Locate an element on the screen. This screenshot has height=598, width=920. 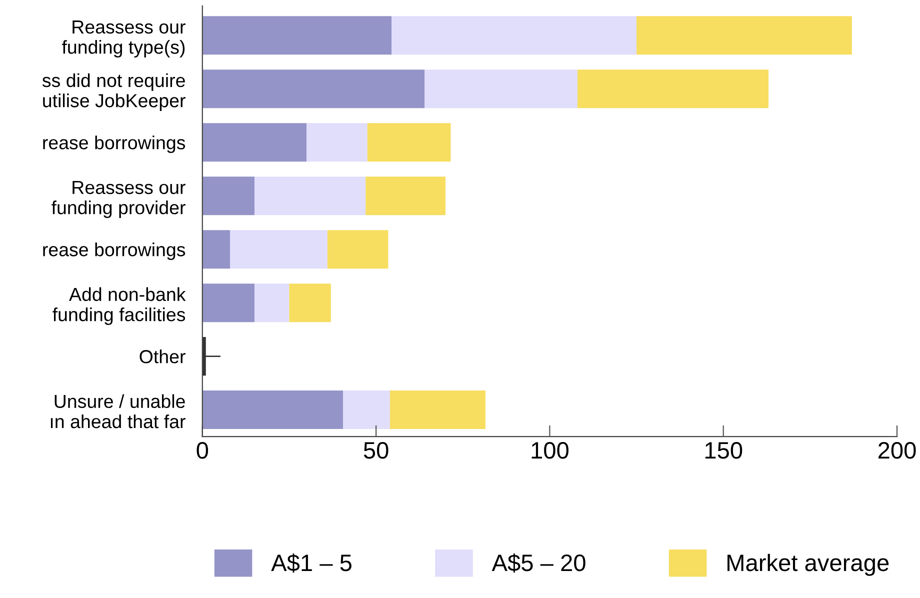
x-tick-label: 50 is located at coordinates (376, 450).